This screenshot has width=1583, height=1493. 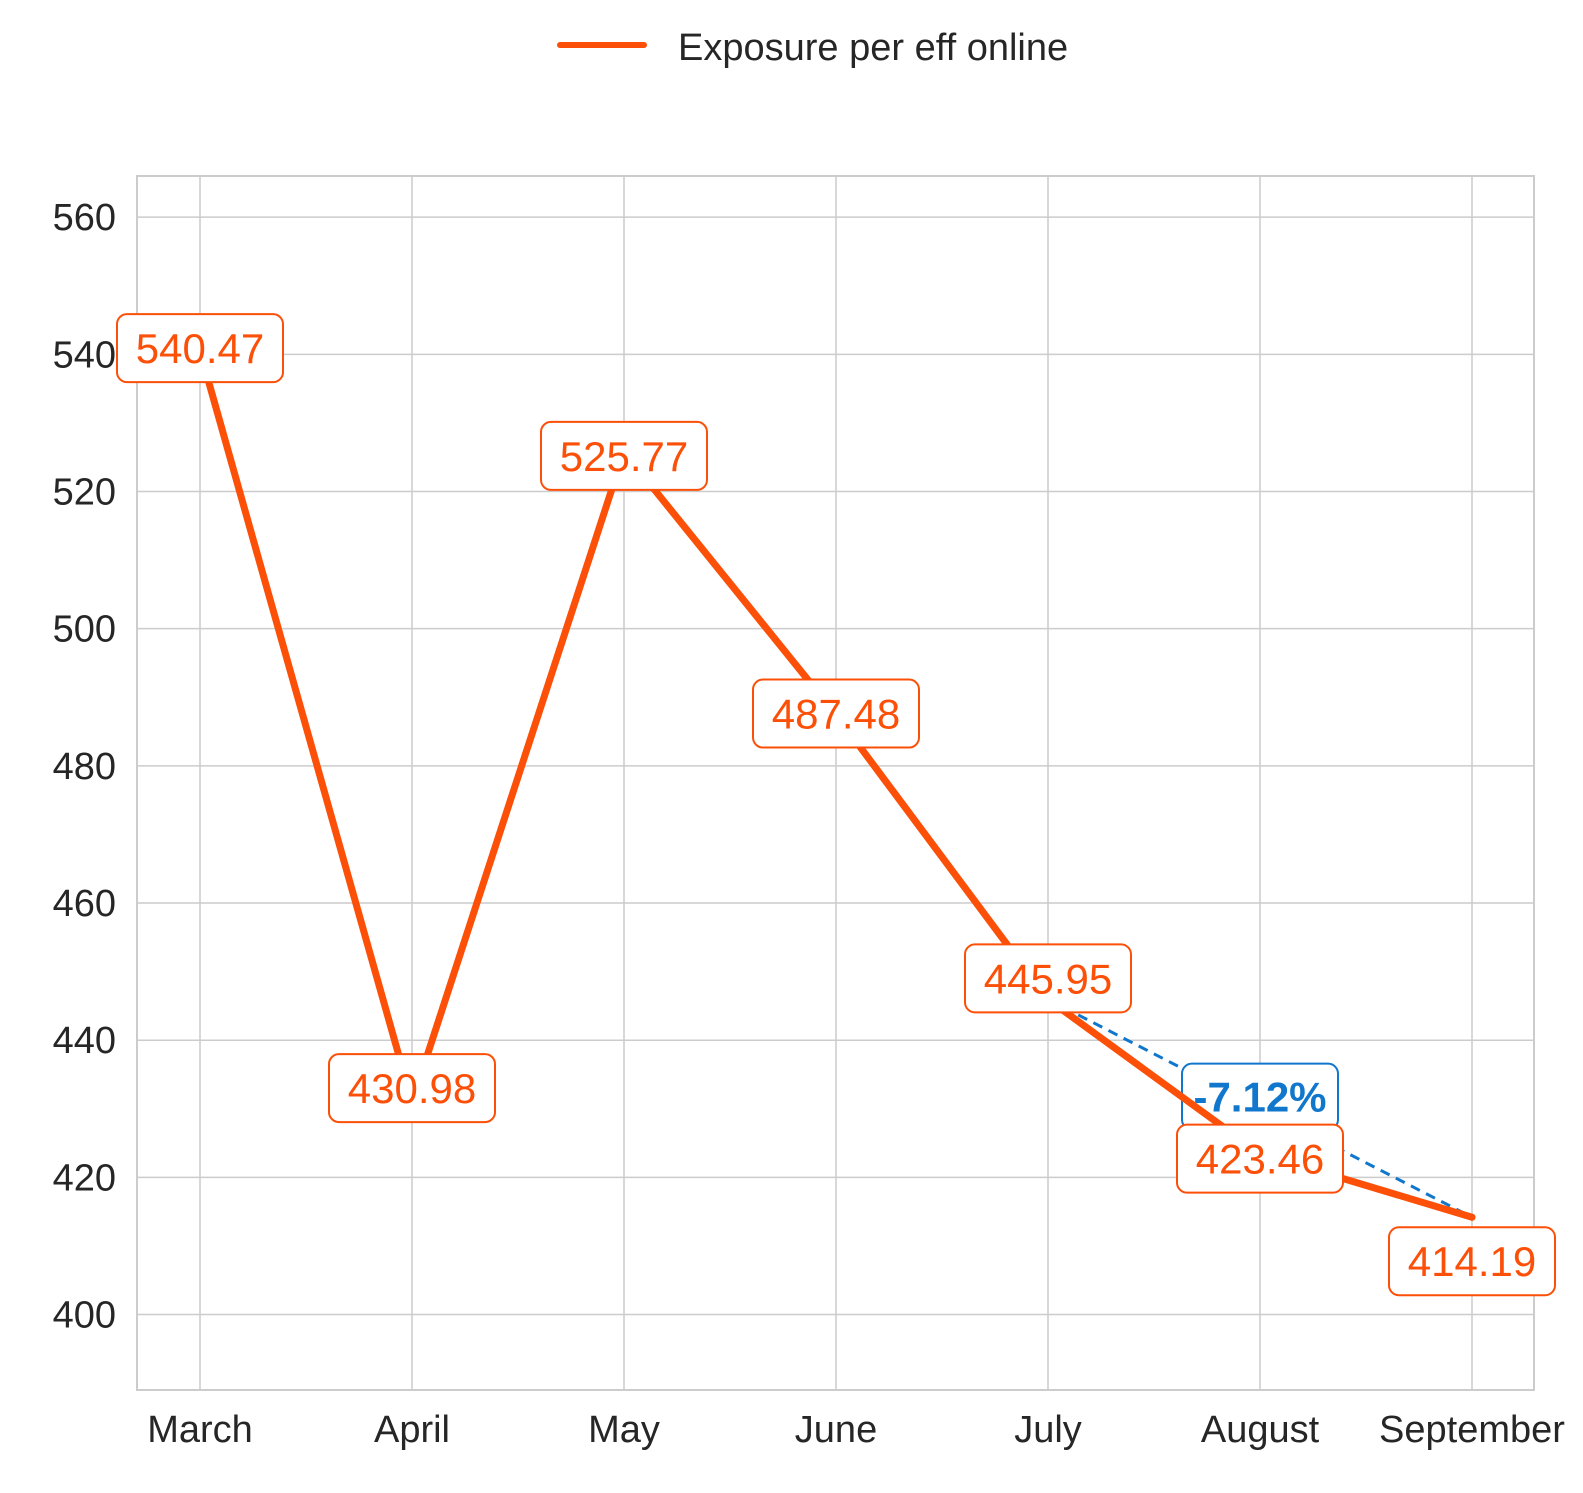 I want to click on legend-label: Exposure per eff online, so click(x=873, y=48).